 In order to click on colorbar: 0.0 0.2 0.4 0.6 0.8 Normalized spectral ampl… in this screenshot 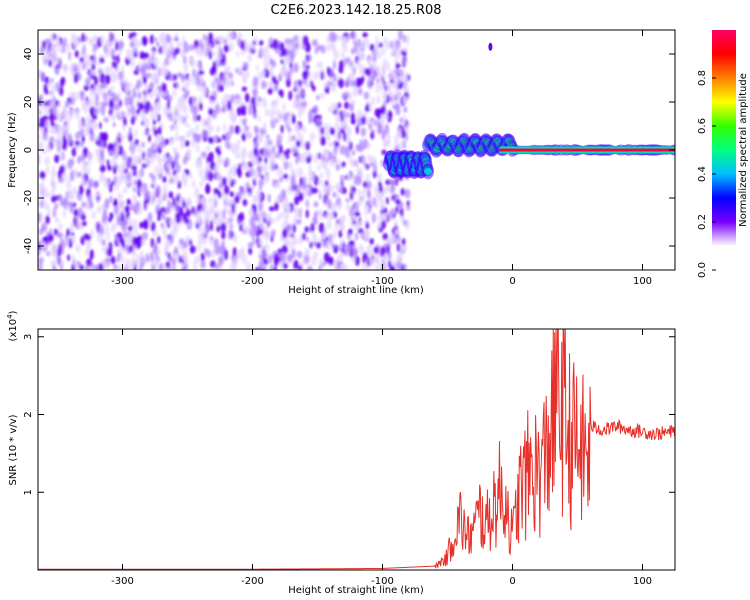, I will do `click(723, 154)`.